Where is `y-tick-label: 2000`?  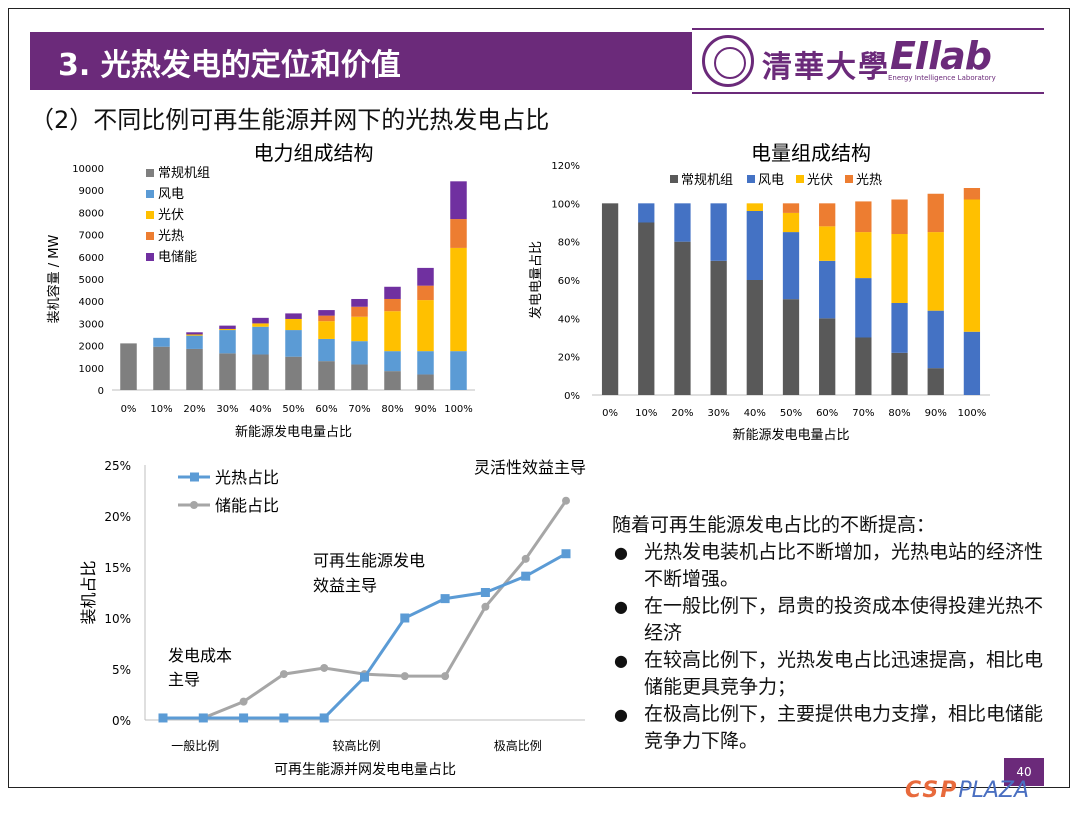 y-tick-label: 2000 is located at coordinates (91, 347).